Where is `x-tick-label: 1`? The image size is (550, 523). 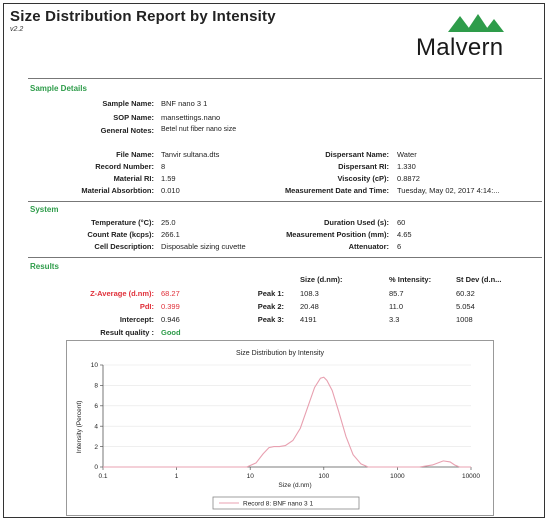 x-tick-label: 1 is located at coordinates (177, 476).